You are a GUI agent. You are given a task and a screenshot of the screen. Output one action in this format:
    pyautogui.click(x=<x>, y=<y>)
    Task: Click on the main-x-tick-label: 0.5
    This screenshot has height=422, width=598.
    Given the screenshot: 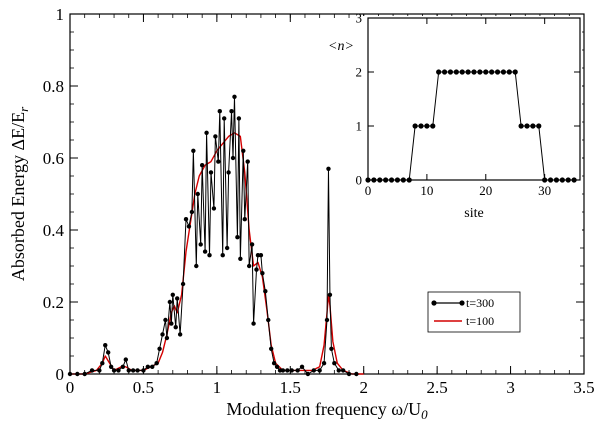 What is the action you would take?
    pyautogui.click(x=143, y=387)
    